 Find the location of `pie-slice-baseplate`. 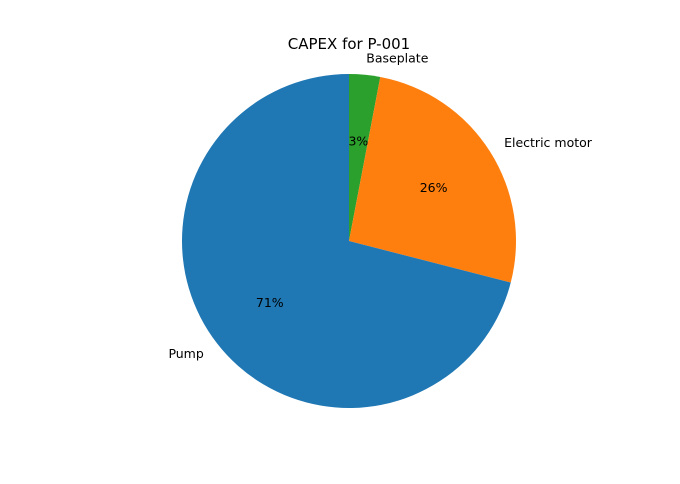

pie-slice-baseplate is located at coordinates (365, 157).